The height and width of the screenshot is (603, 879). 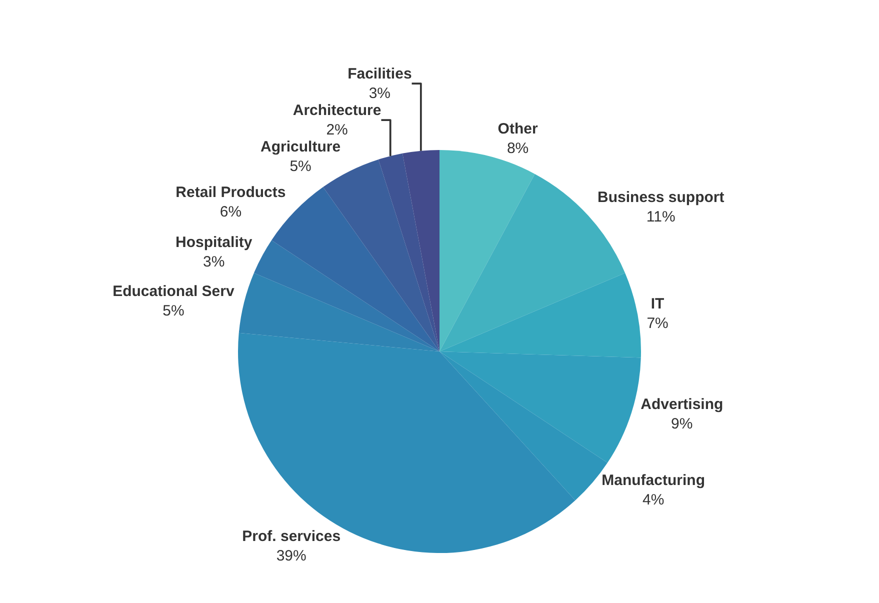 I want to click on data-label: 11%, so click(x=661, y=217).